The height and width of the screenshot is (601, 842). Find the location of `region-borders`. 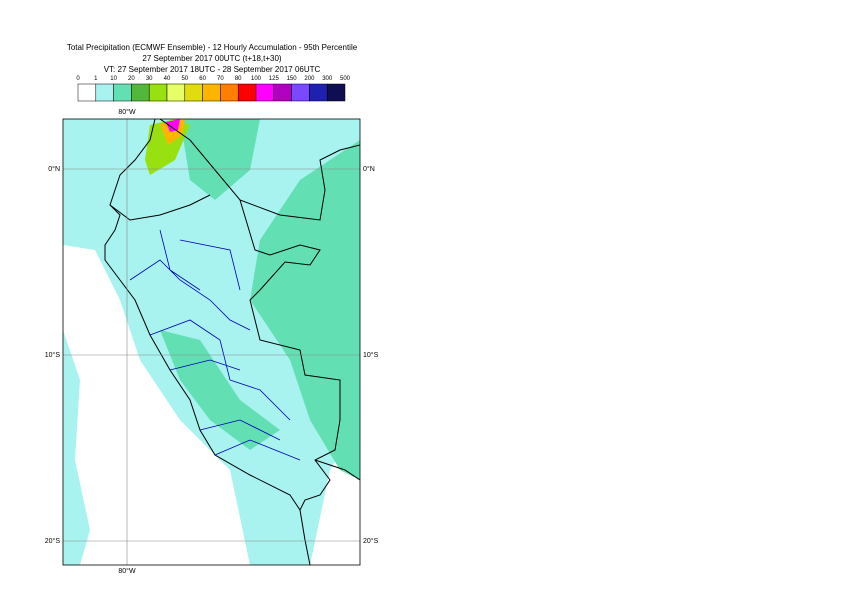

region-borders is located at coordinates (215, 345).